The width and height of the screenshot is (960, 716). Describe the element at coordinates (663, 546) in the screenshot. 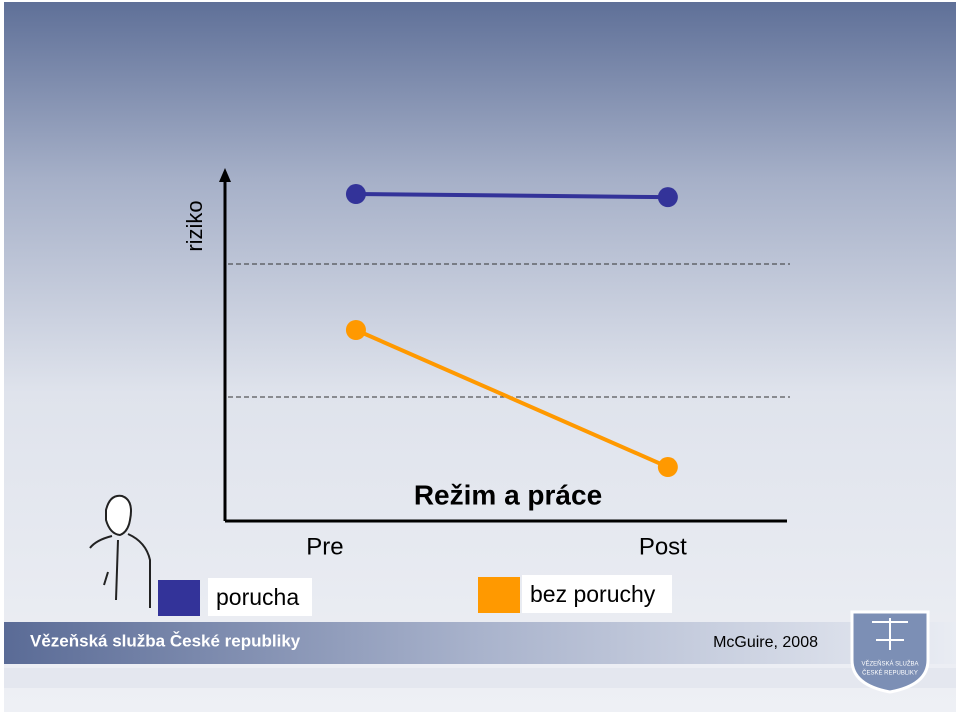

I see `x-tick-label: Post` at that location.